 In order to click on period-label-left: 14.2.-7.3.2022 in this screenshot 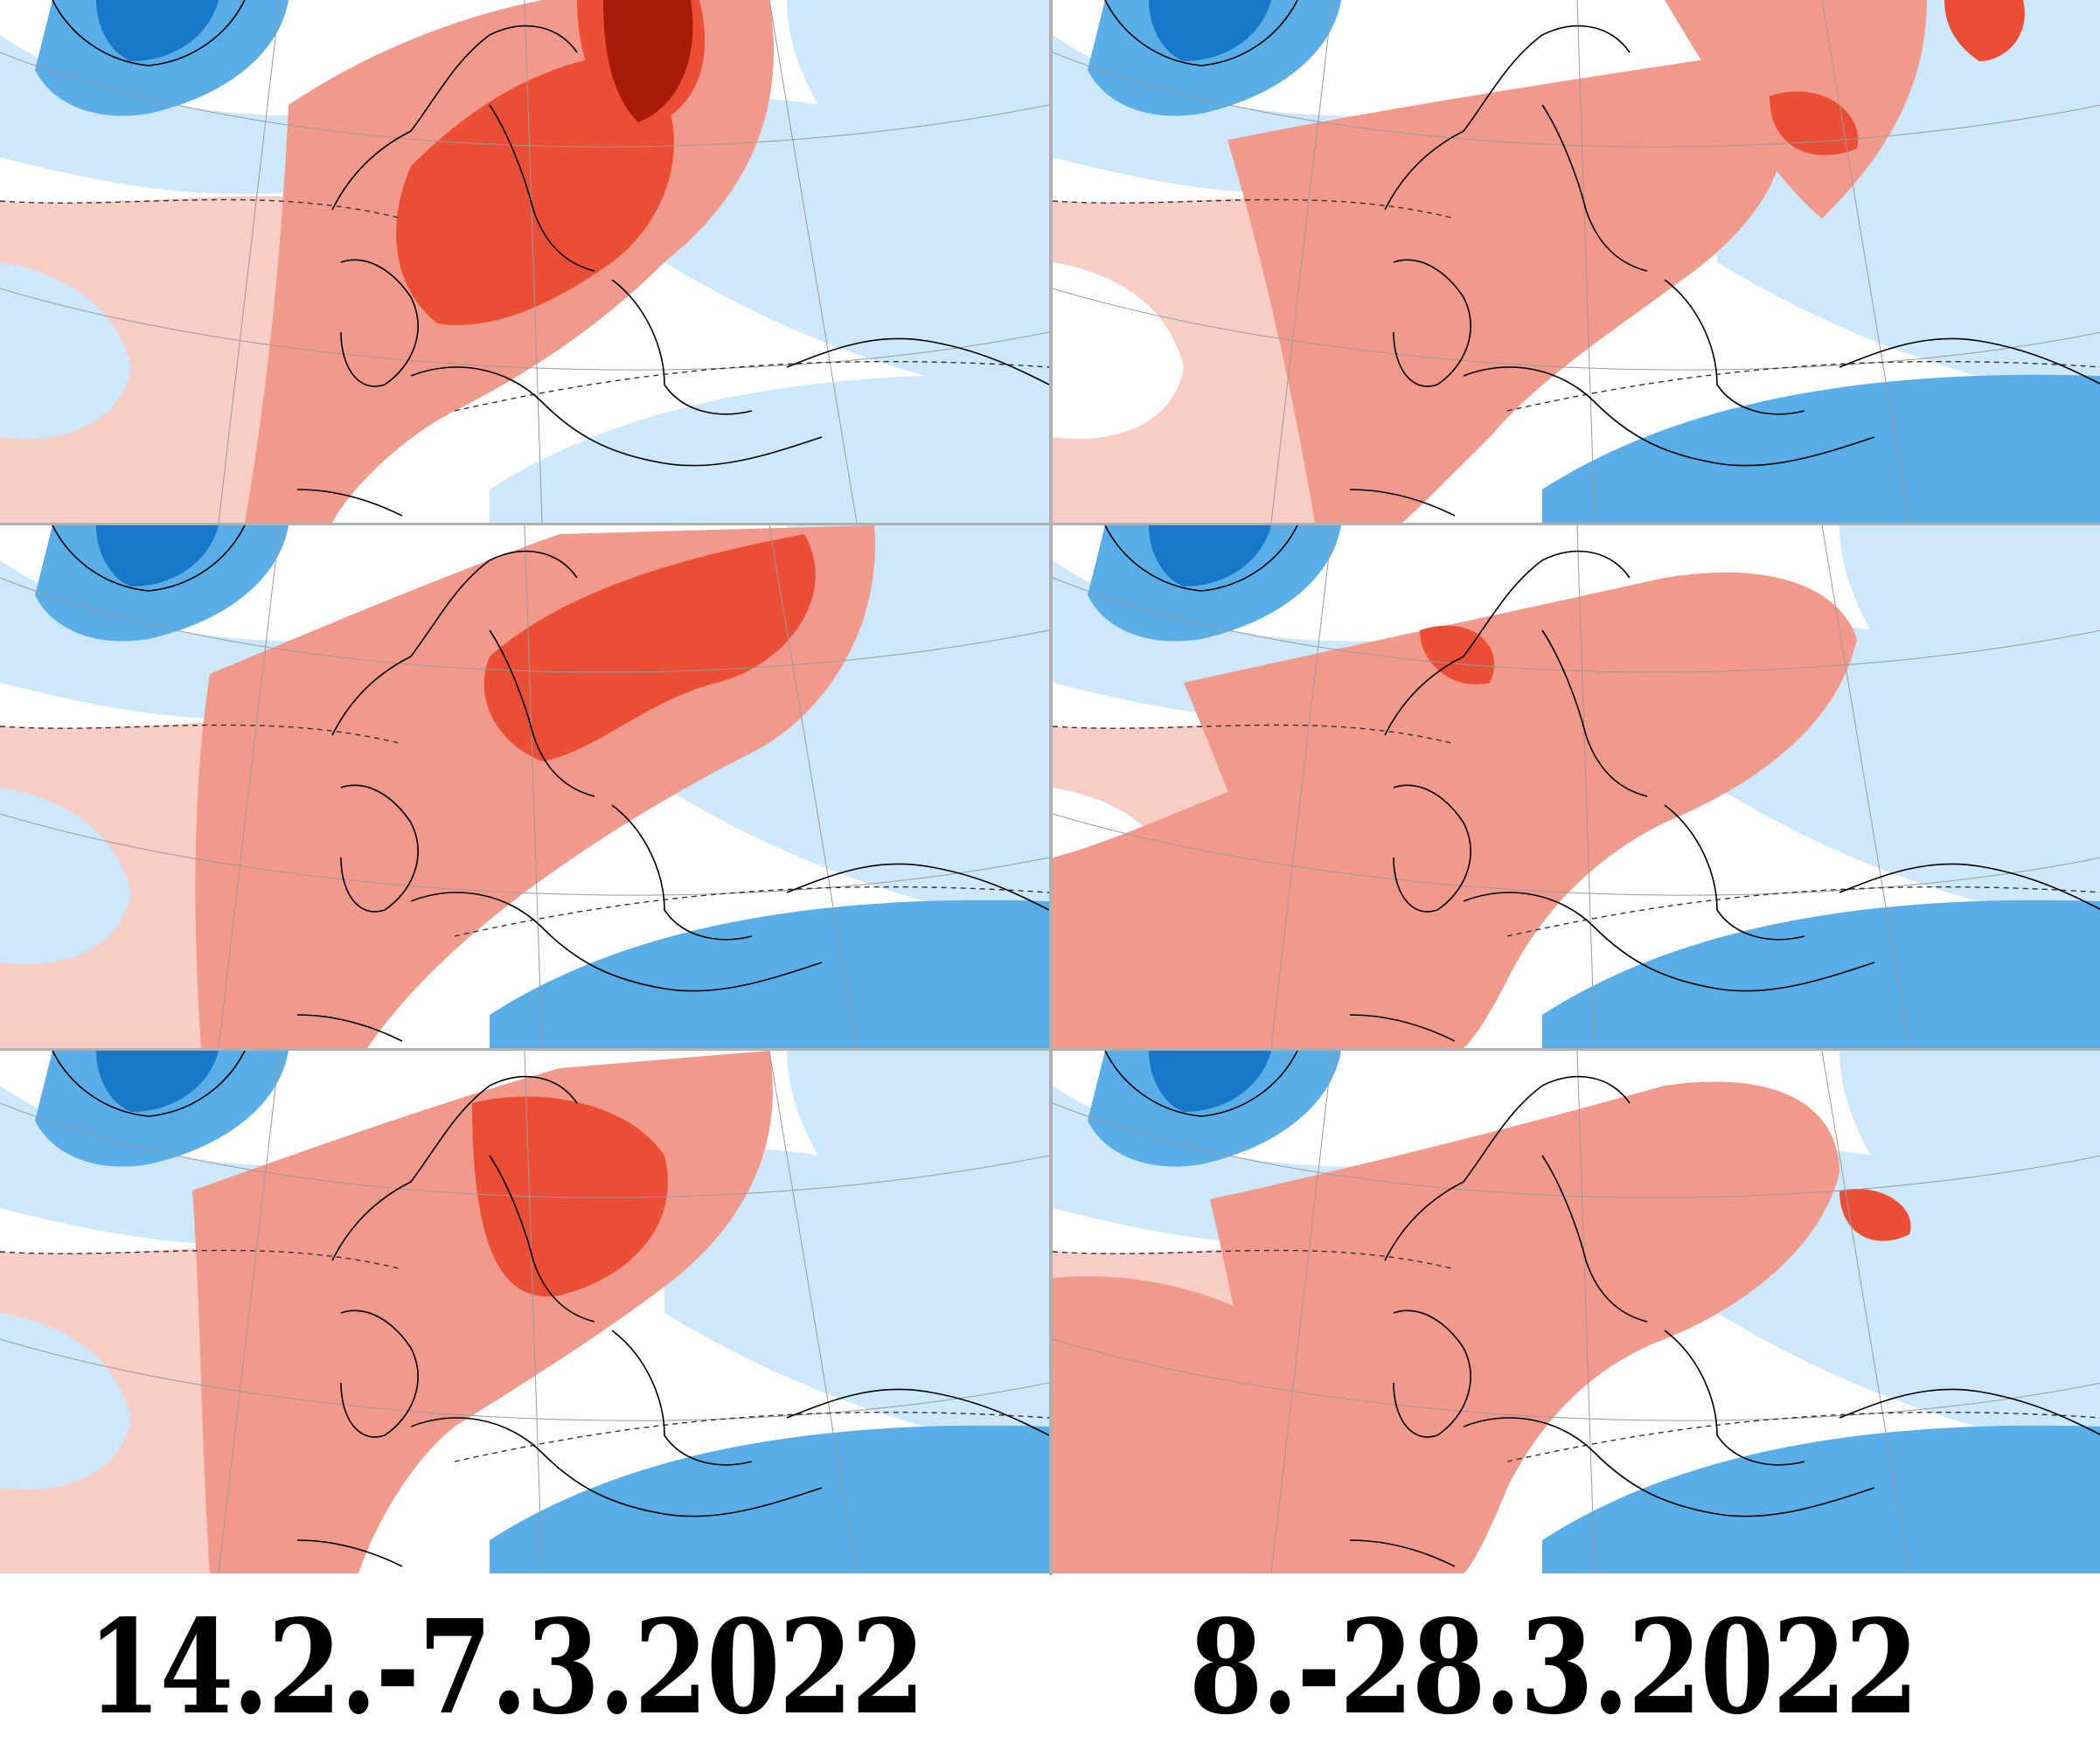, I will do `click(506, 1667)`.